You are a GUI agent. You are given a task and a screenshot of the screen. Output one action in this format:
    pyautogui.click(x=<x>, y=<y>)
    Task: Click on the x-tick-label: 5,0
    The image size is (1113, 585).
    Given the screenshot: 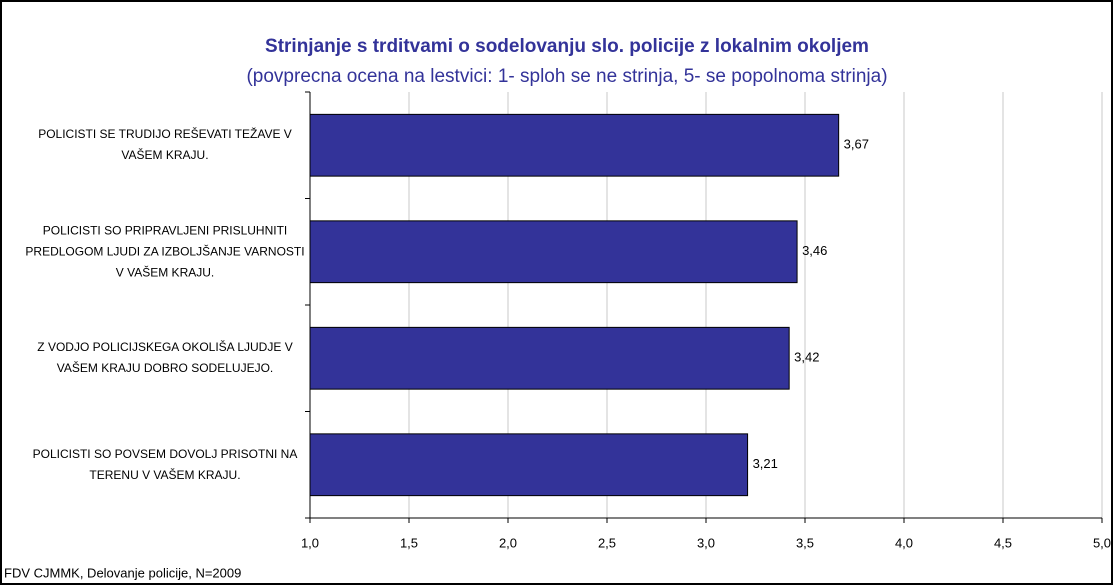 What is the action you would take?
    pyautogui.click(x=1102, y=542)
    